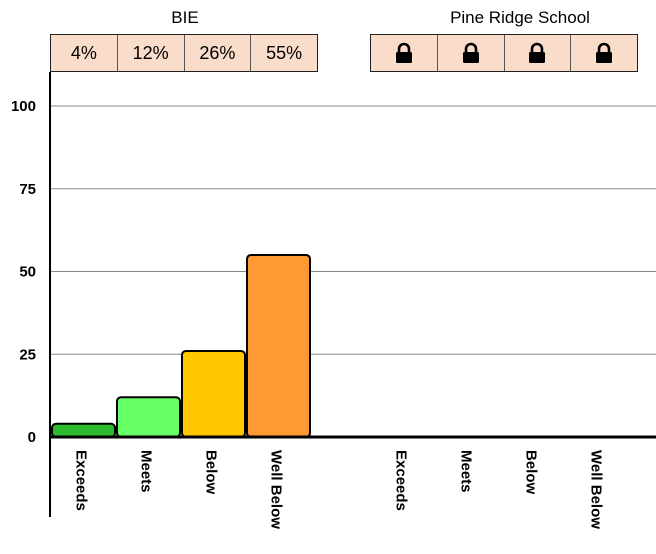  Describe the element at coordinates (27, 354) in the screenshot. I see `y-tick-label: 25` at that location.